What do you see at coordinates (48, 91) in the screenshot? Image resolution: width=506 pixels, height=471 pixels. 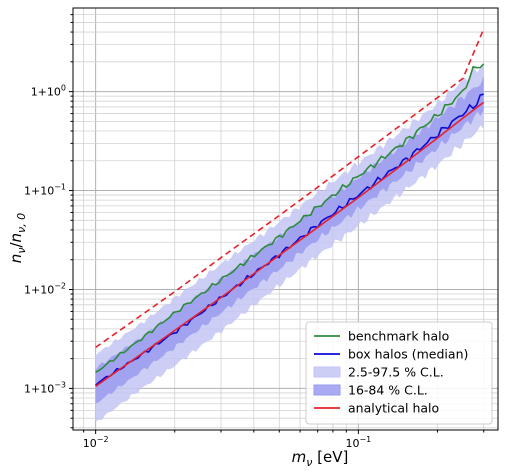 I see `y-tick-label: 1+100` at bounding box center [48, 91].